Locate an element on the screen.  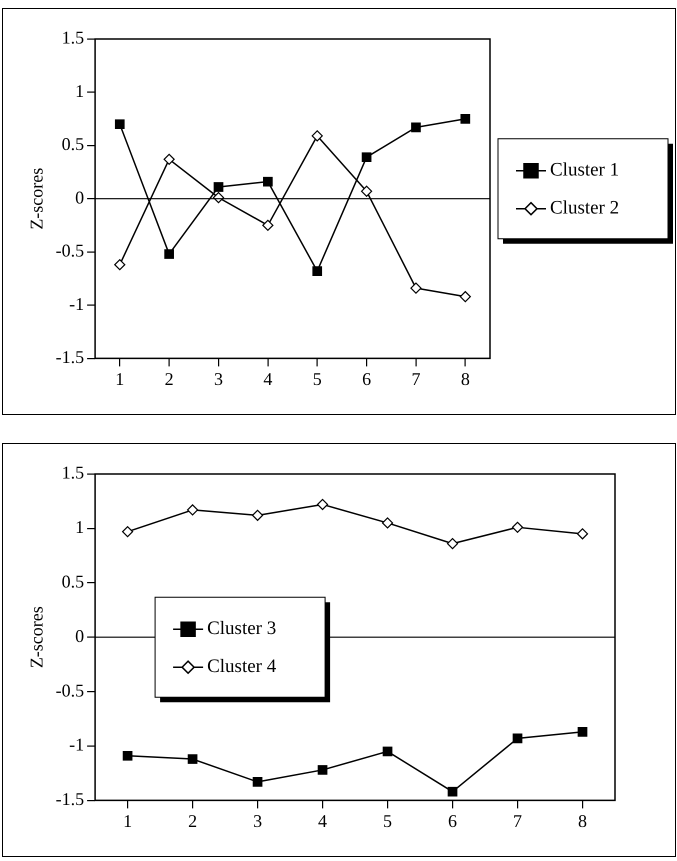
legend-label: Cluster 4 is located at coordinates (242, 667).